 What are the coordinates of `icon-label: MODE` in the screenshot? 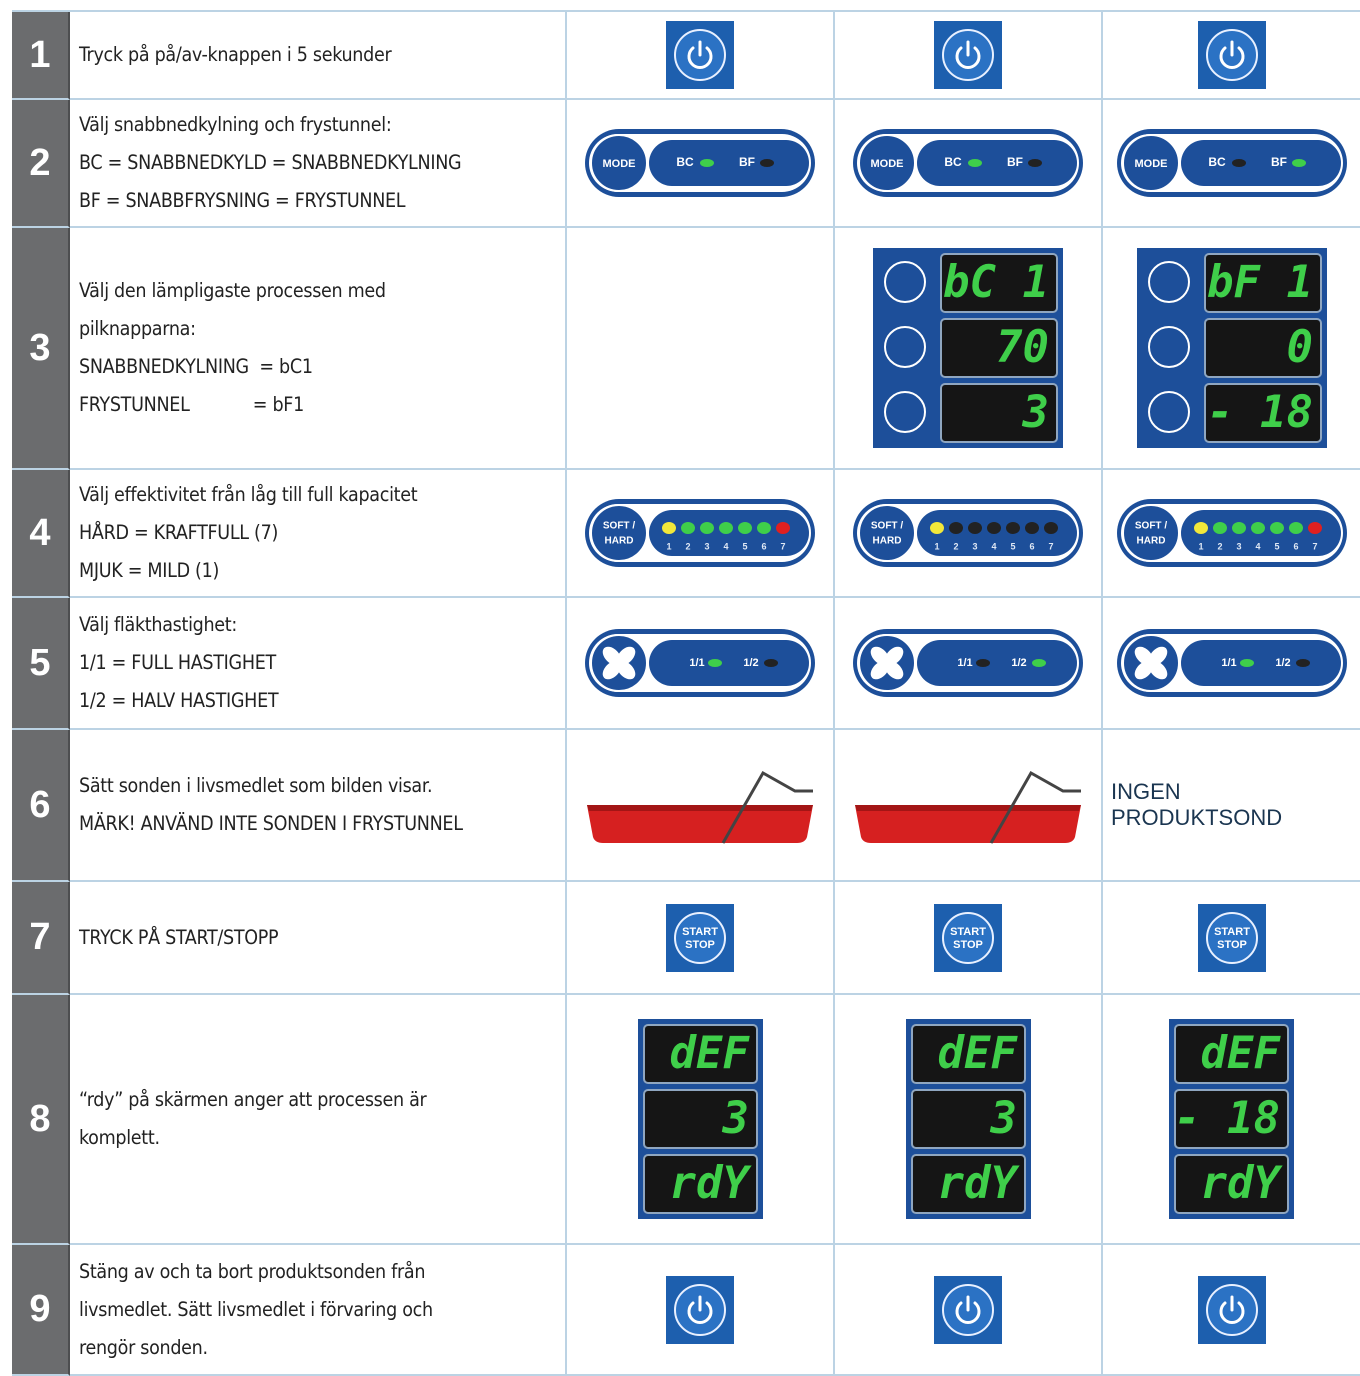 It's located at (1150, 164).